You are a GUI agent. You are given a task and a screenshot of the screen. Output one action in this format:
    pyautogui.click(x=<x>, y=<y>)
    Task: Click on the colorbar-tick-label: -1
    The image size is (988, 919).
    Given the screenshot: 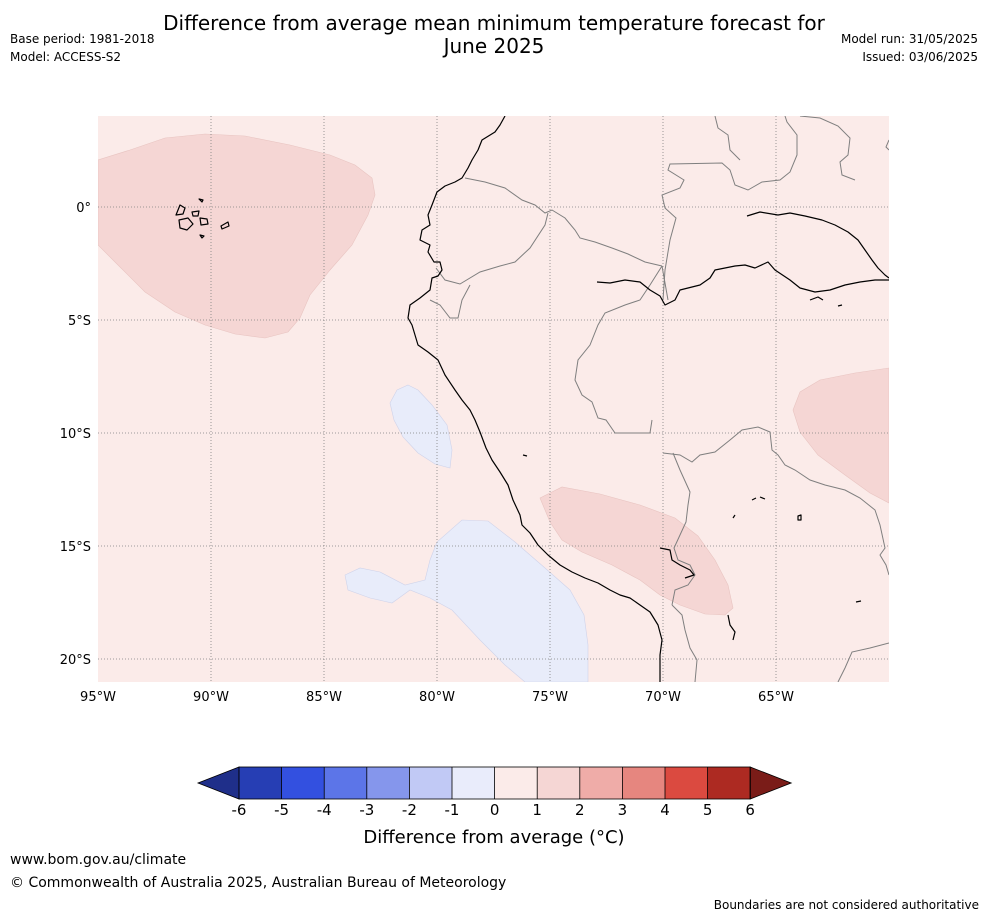 What is the action you would take?
    pyautogui.click(x=452, y=810)
    